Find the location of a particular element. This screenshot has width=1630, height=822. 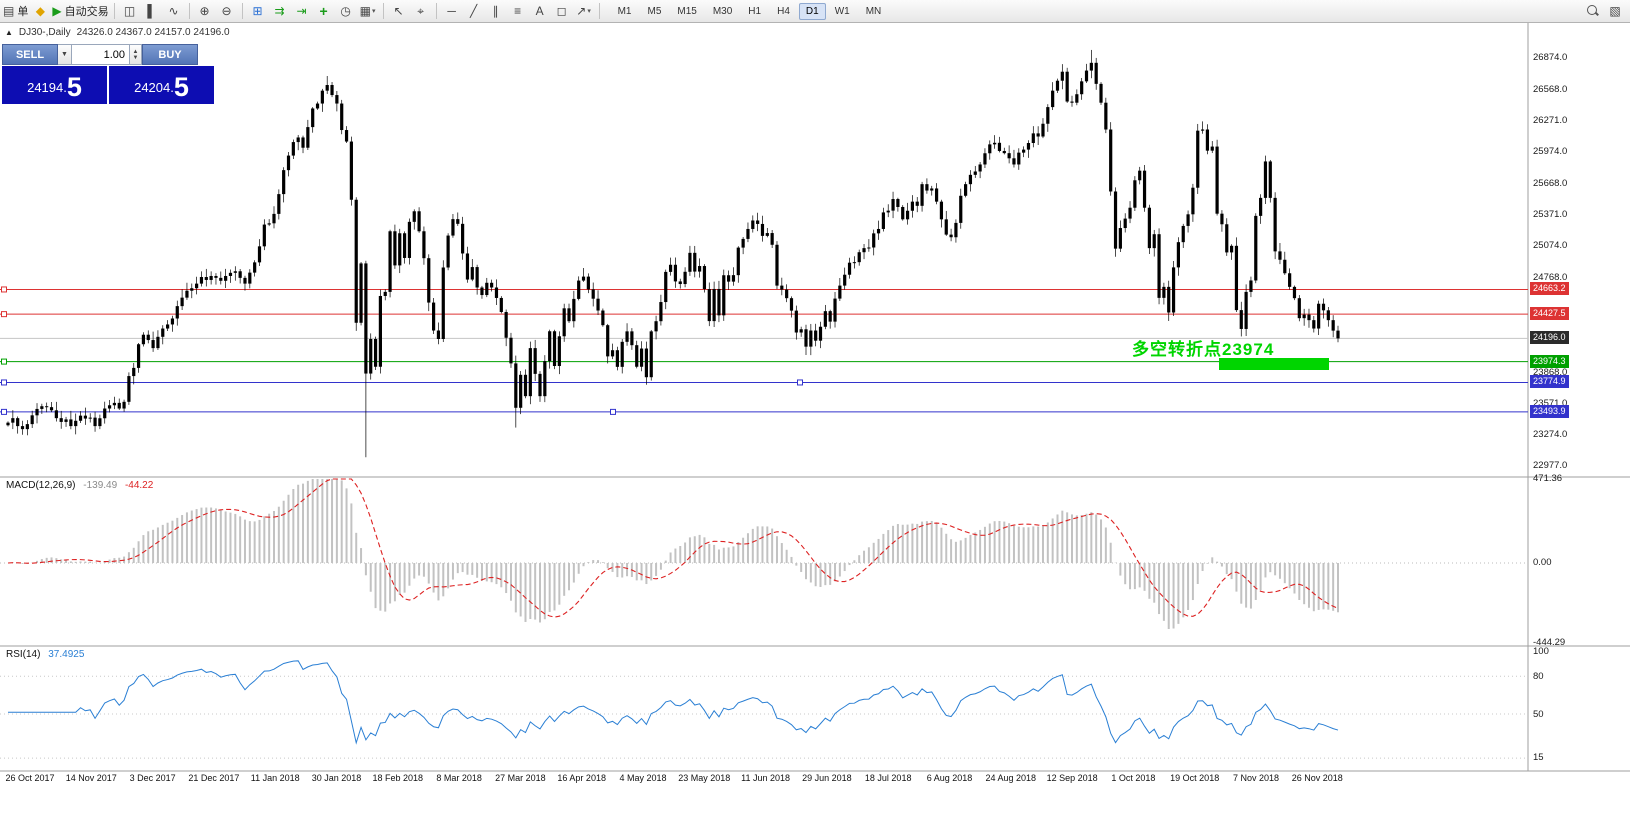

macd-axis-tick: -444.29 is located at coordinates (1549, 643).